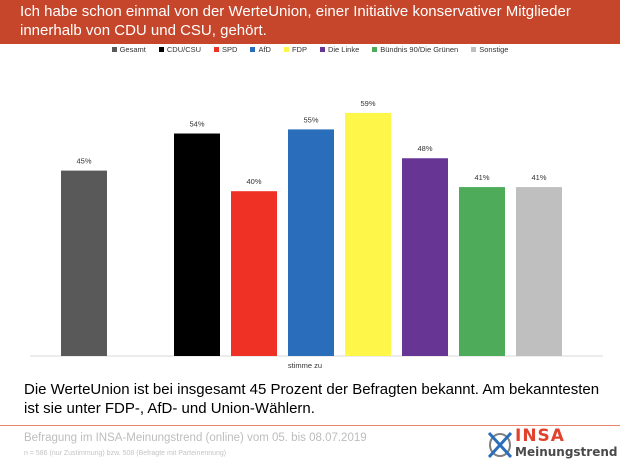  What do you see at coordinates (367, 103) in the screenshot?
I see `bar-value-label: 59%` at bounding box center [367, 103].